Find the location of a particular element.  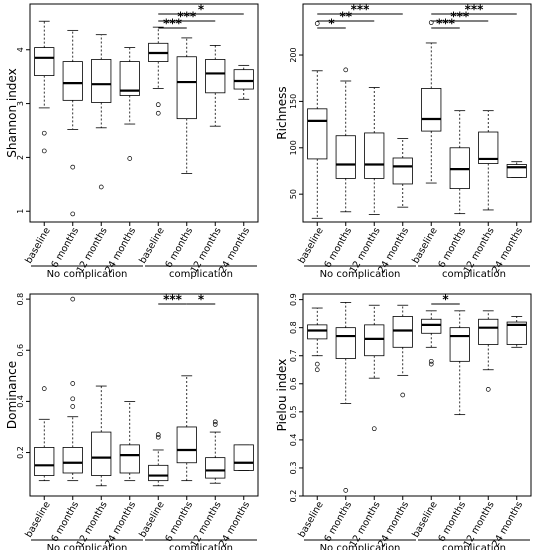

y-tick-label: 50 is located at coordinates (293, 194).